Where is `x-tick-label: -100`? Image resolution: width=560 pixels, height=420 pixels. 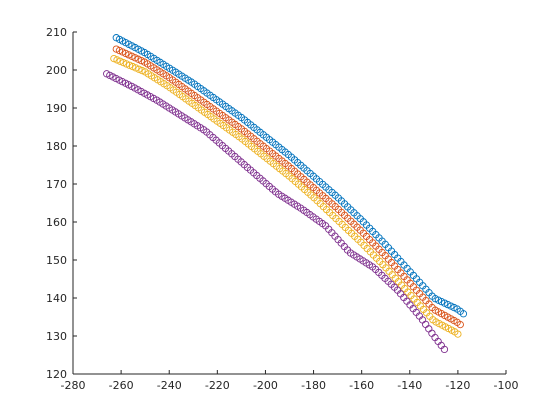
x-tick-label: -100 is located at coordinates (506, 385).